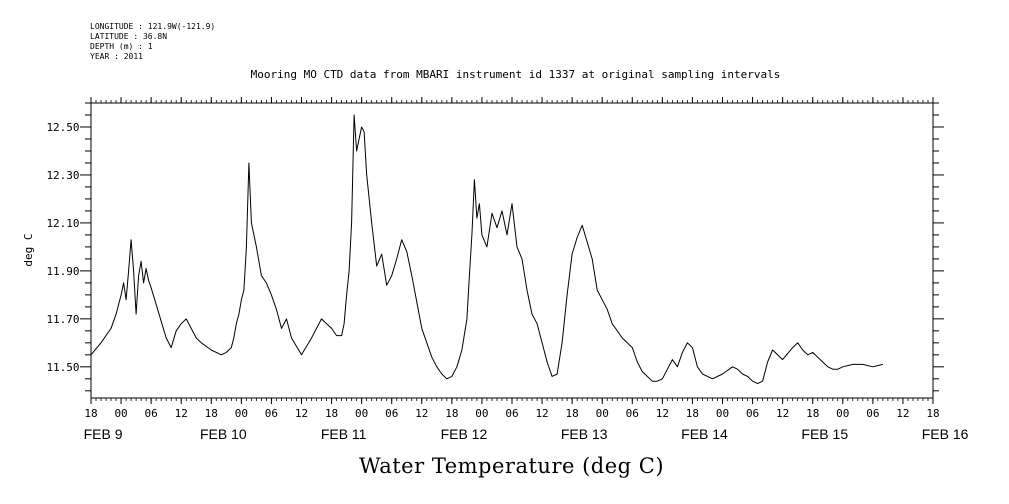 The height and width of the screenshot is (504, 1009). What do you see at coordinates (223, 434) in the screenshot?
I see `x-day-label: FEB 10` at bounding box center [223, 434].